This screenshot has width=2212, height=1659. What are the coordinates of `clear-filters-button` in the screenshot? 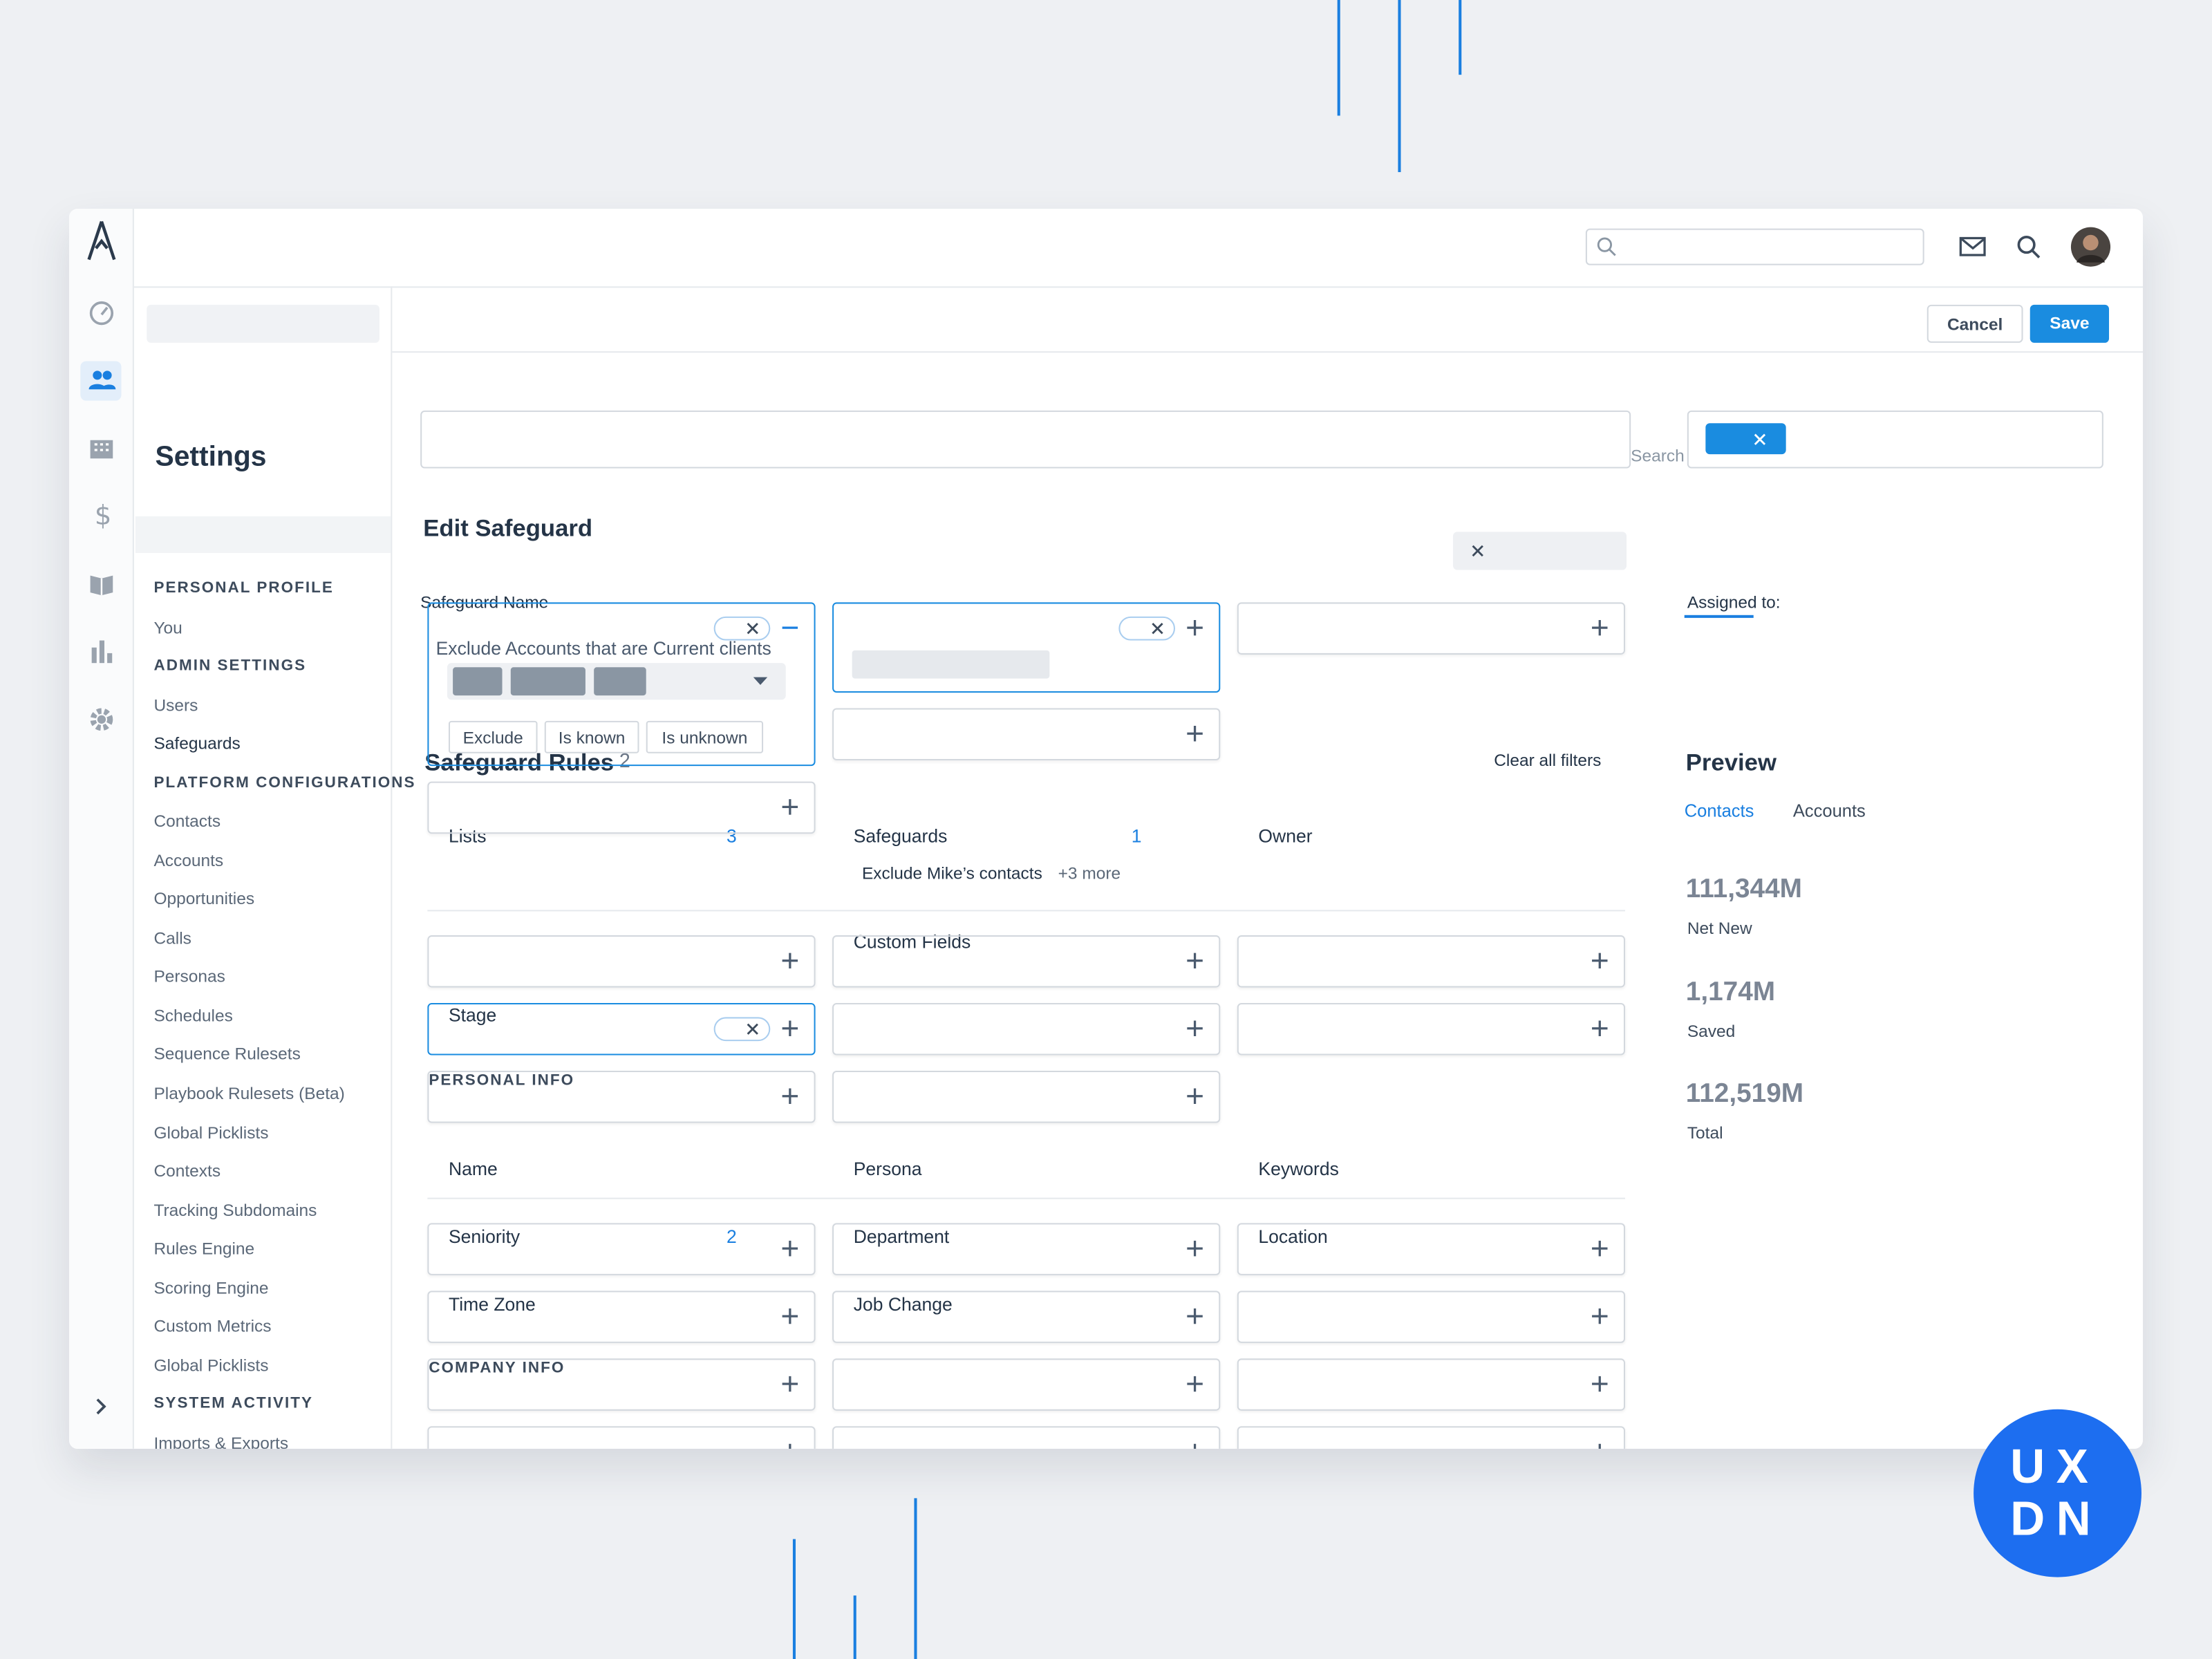 It's located at (1540, 551).